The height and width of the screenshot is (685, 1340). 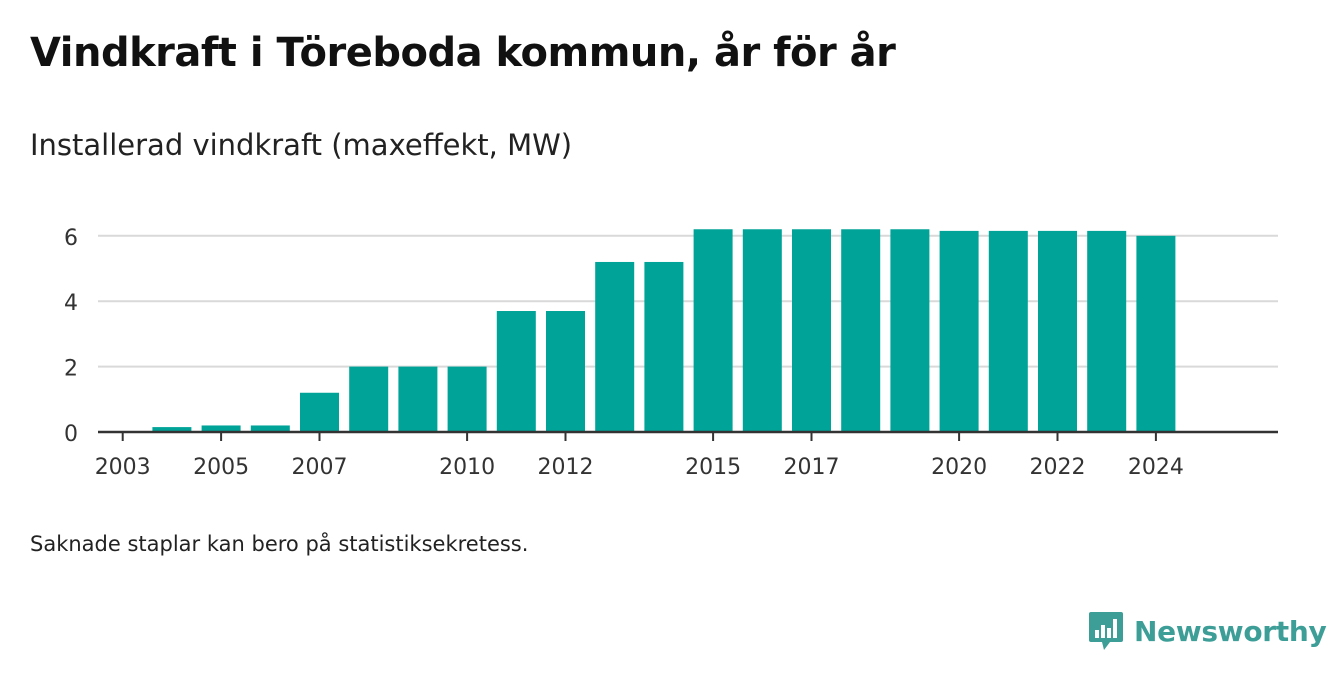 What do you see at coordinates (713, 330) in the screenshot?
I see `bar-2015` at bounding box center [713, 330].